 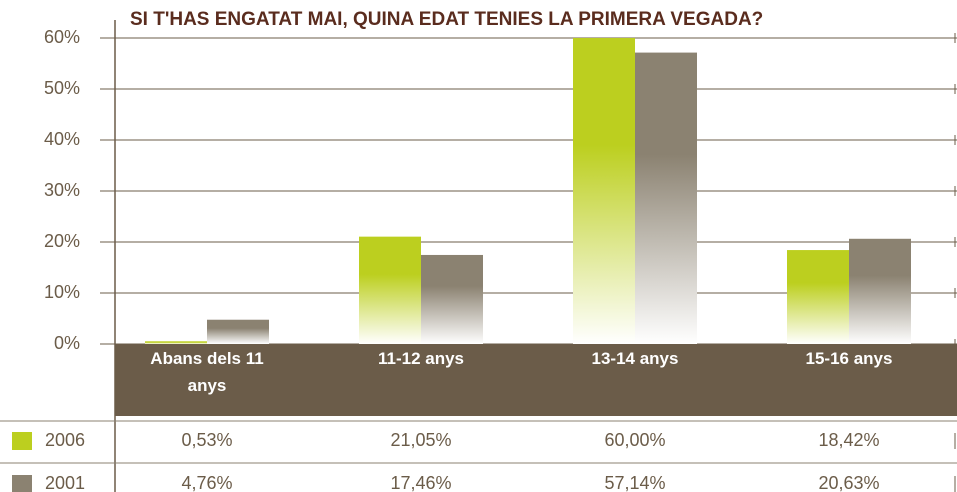 I want to click on y-tick-label: 60%, so click(x=62, y=37).